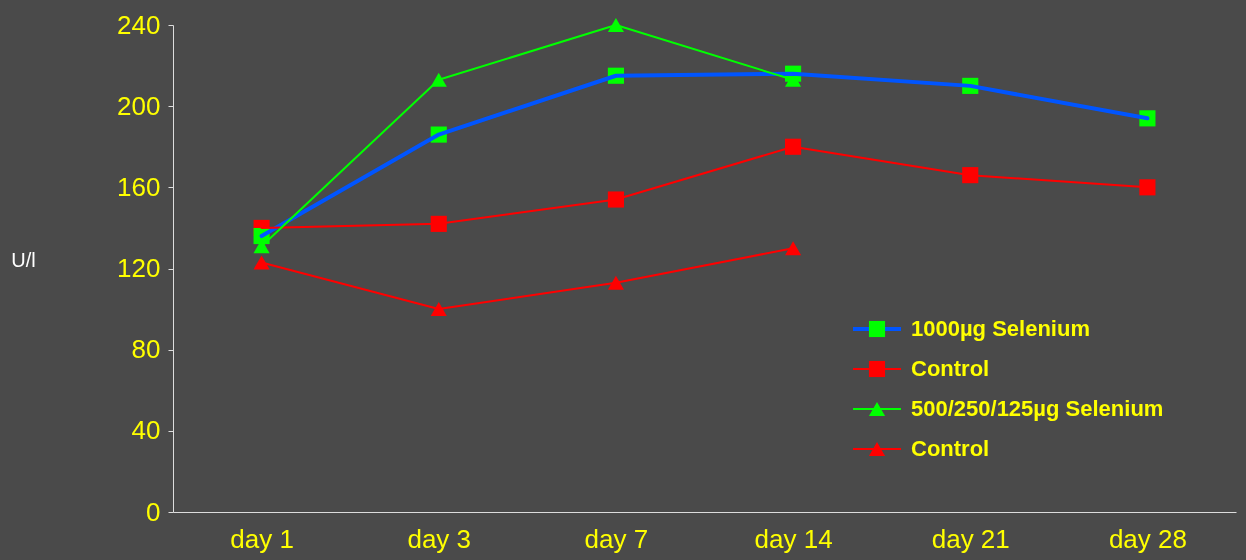 Image resolution: width=1246 pixels, height=560 pixels. Describe the element at coordinates (970, 538) in the screenshot. I see `x-tick-label: day 21` at that location.